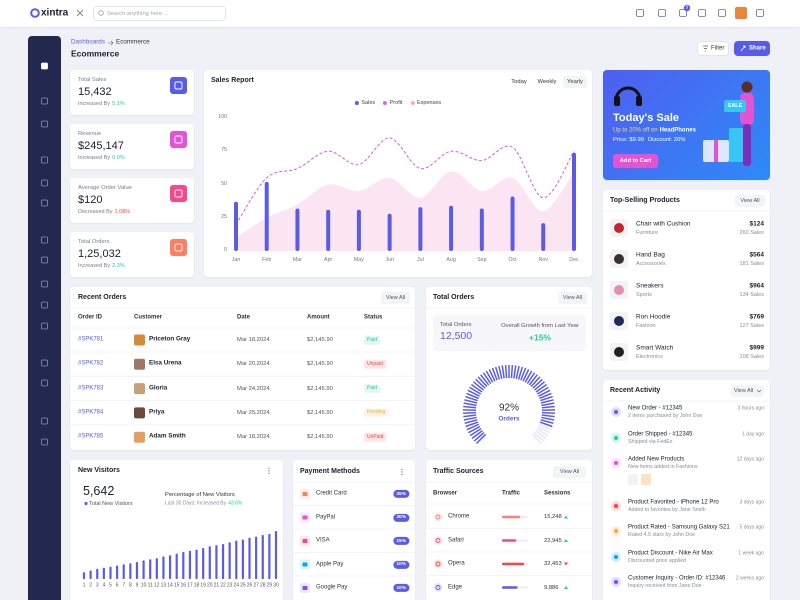 The height and width of the screenshot is (600, 800). Describe the element at coordinates (235, 502) in the screenshot. I see `visitors-period-change: 43.6%` at that location.